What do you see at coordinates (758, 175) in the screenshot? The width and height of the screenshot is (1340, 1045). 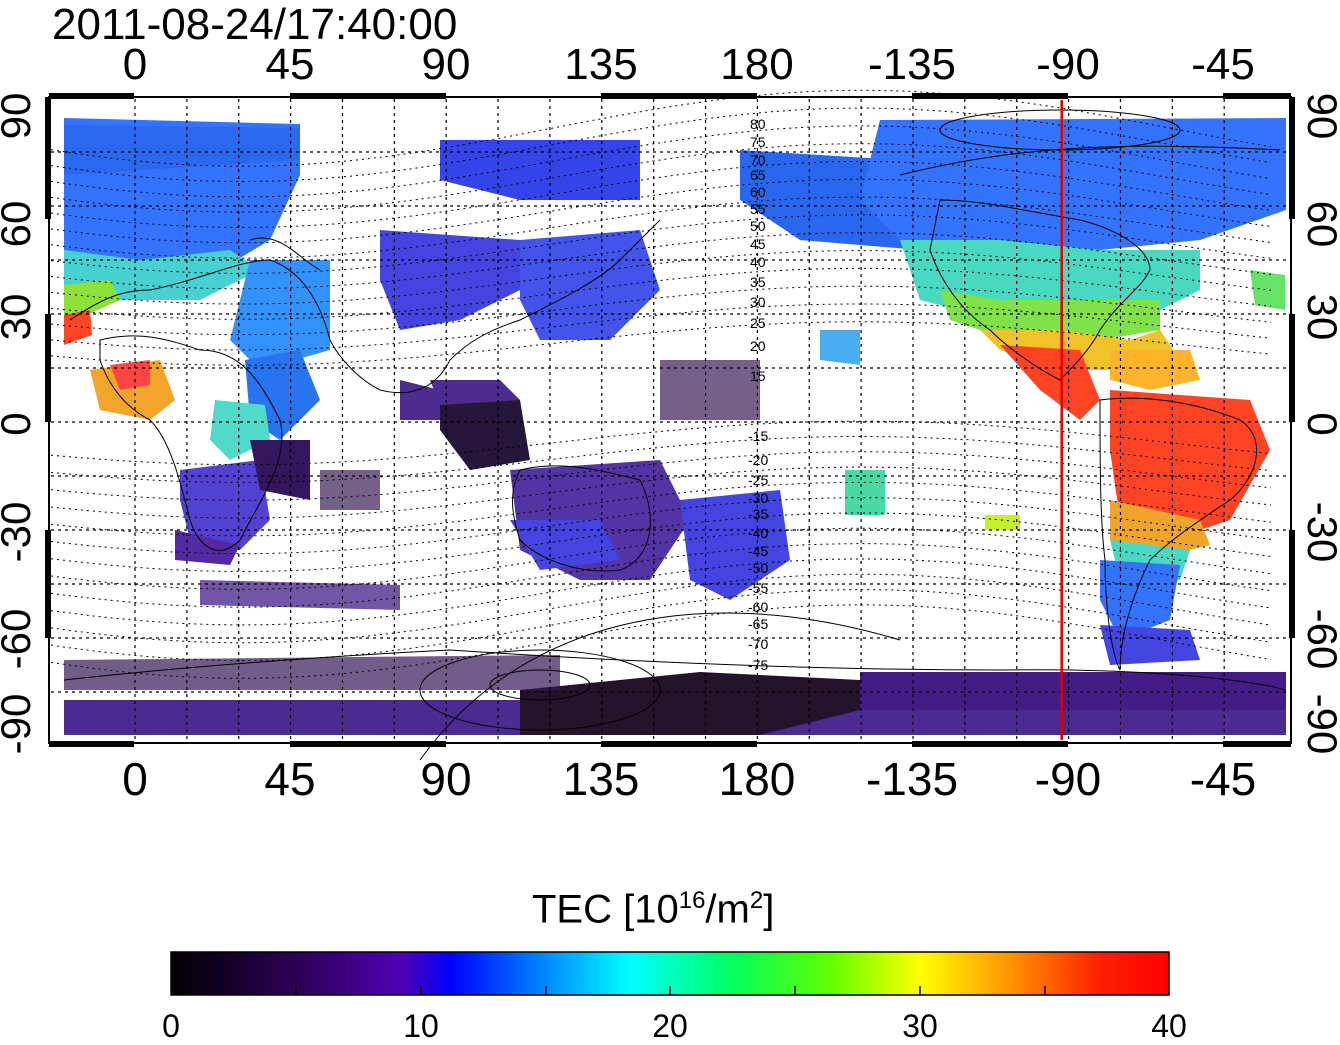 I see `magnetic-lat-label: 65` at bounding box center [758, 175].